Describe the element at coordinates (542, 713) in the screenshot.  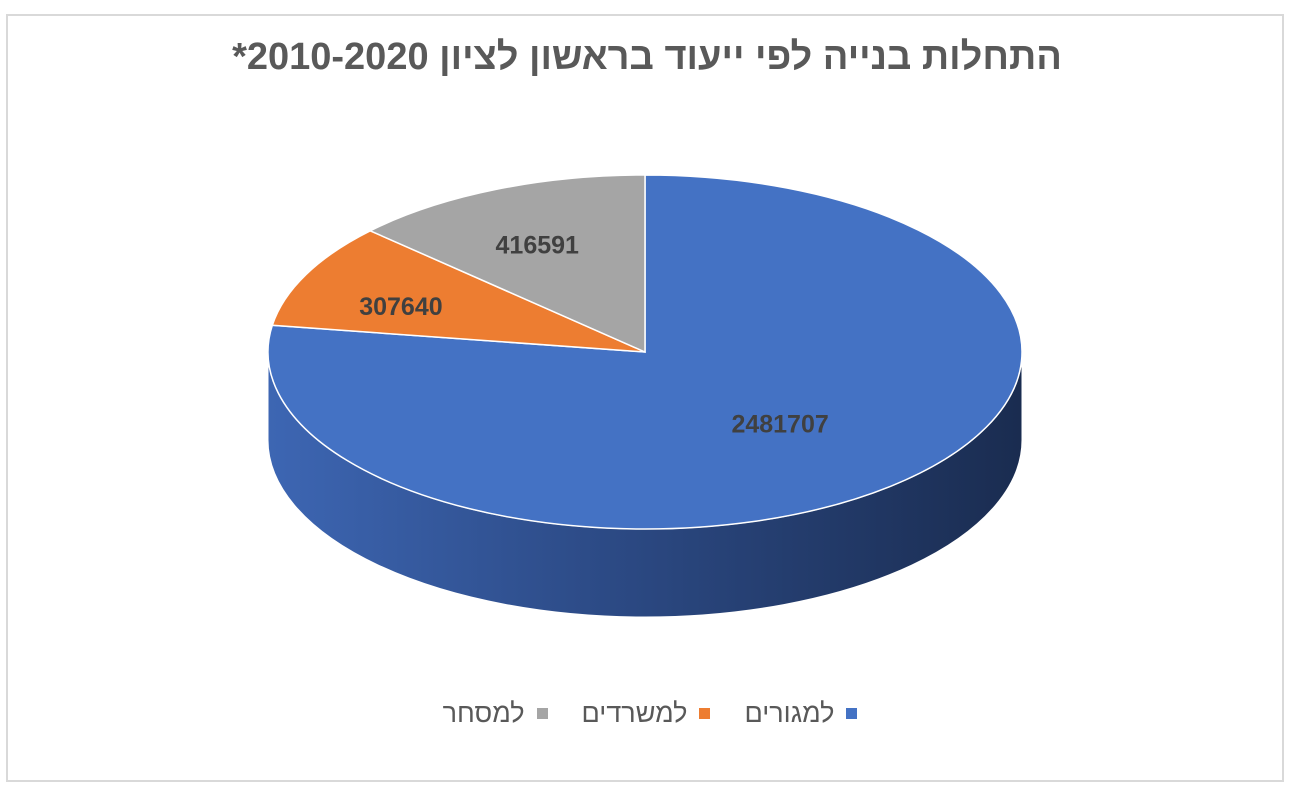
I see `legend-swatch-commerce` at that location.